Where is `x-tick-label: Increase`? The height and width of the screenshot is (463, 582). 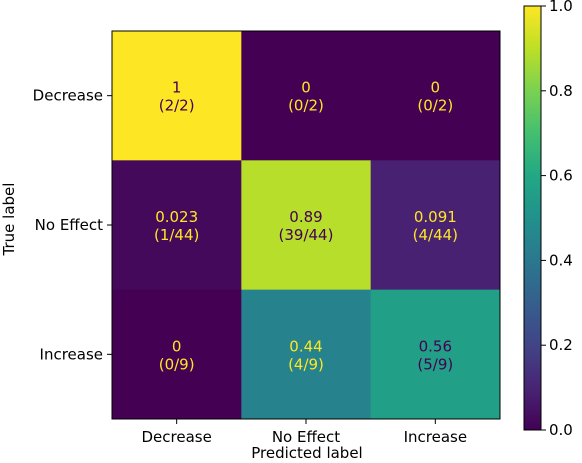
x-tick-label: Increase is located at coordinates (435, 437).